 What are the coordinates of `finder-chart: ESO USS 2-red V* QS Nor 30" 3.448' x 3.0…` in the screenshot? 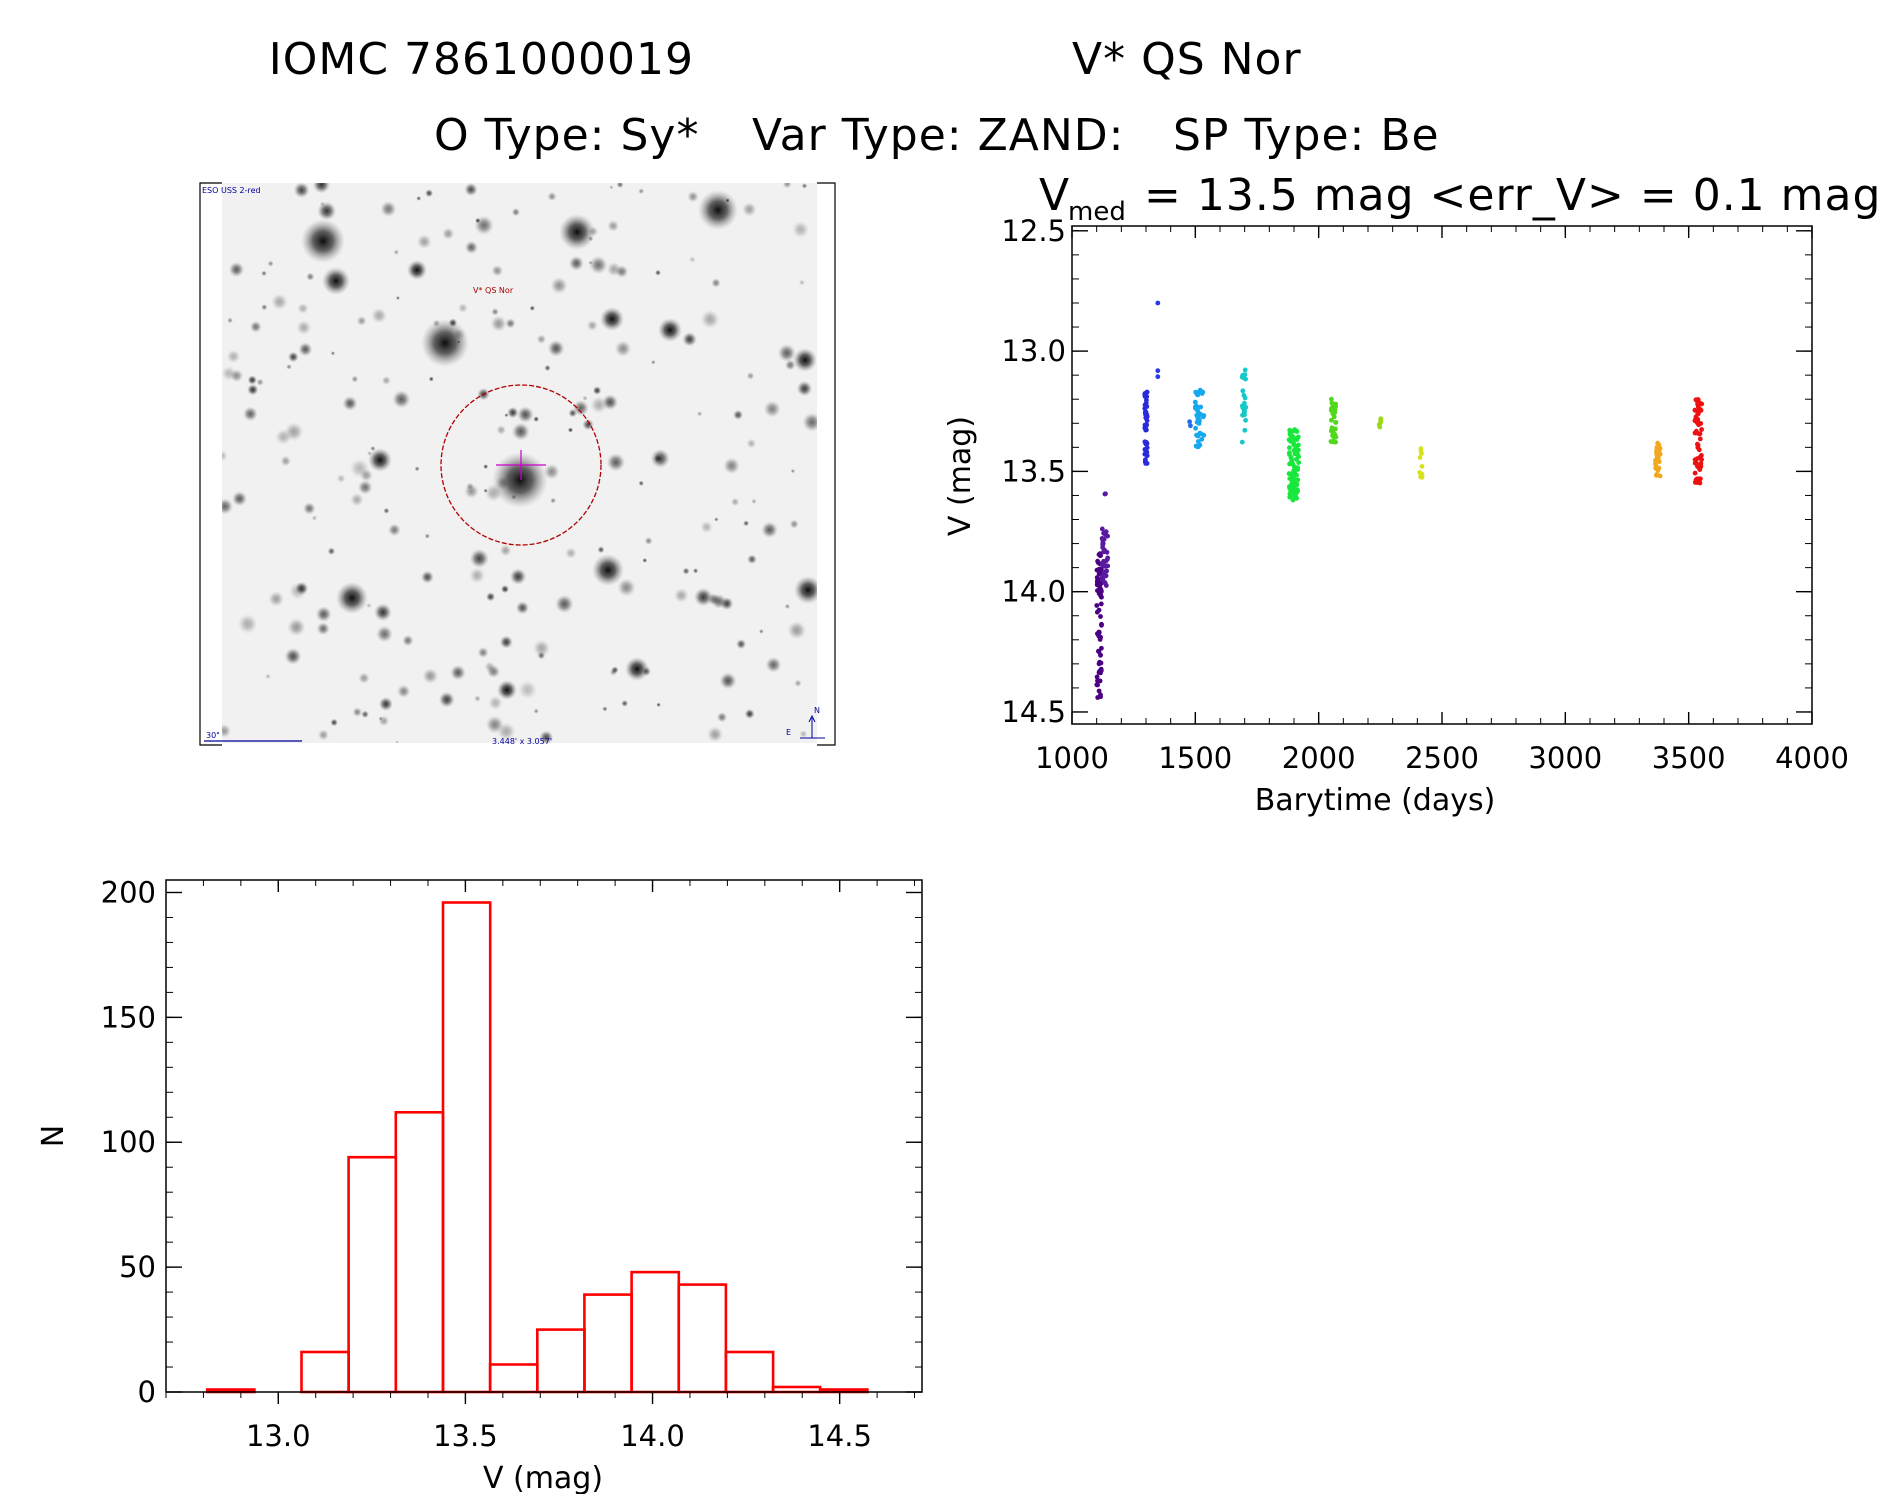 It's located at (517, 464).